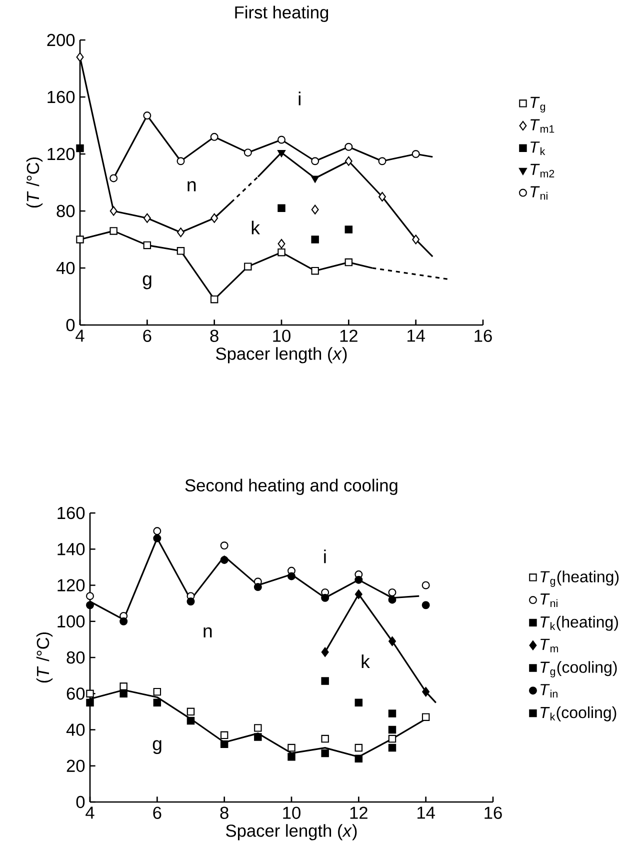  What do you see at coordinates (579, 578) in the screenshot?
I see `legend-label: T$_{g}$(heating)` at bounding box center [579, 578].